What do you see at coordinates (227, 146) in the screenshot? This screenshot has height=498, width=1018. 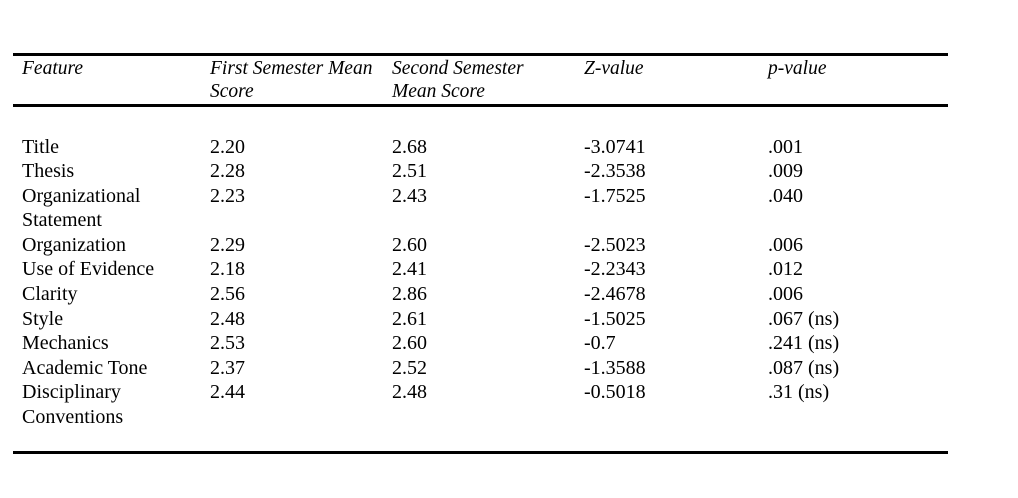 I see `cell-first: 2.20` at bounding box center [227, 146].